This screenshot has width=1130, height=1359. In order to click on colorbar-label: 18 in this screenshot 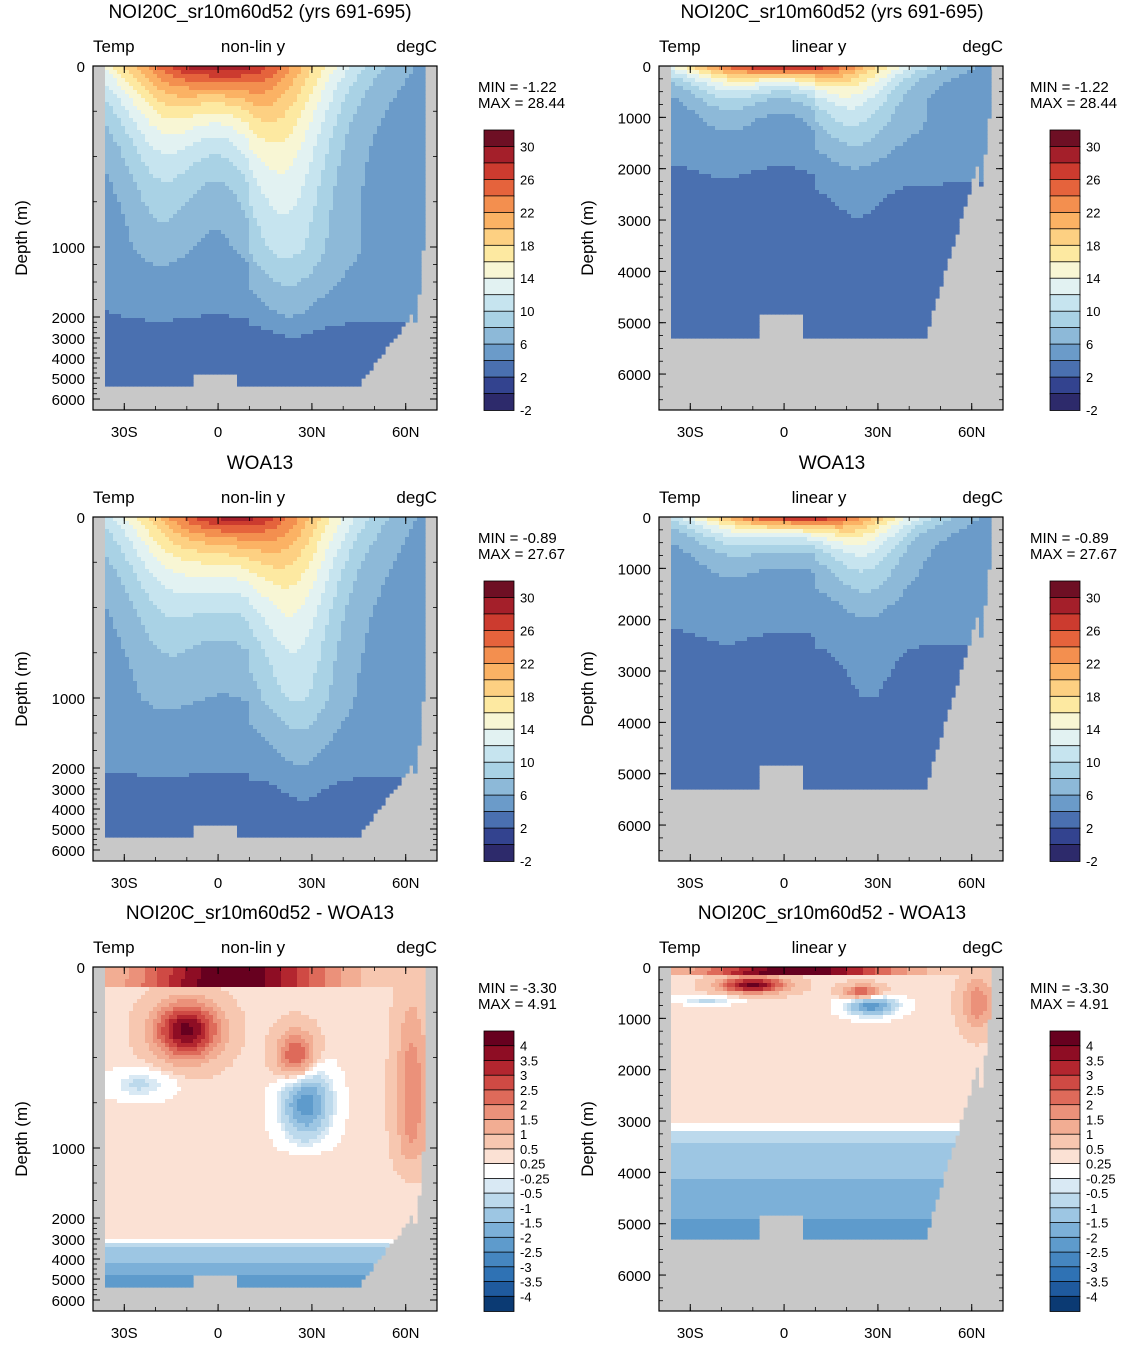, I will do `click(527, 696)`.